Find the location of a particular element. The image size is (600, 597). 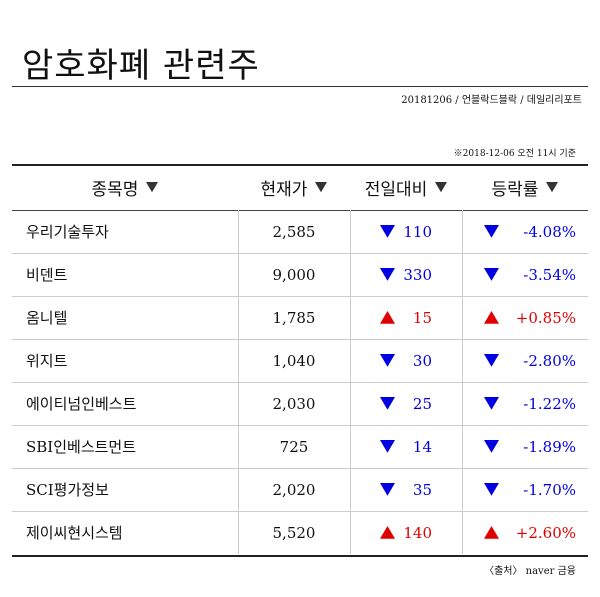

table-cell: -1.70% is located at coordinates (530, 489).